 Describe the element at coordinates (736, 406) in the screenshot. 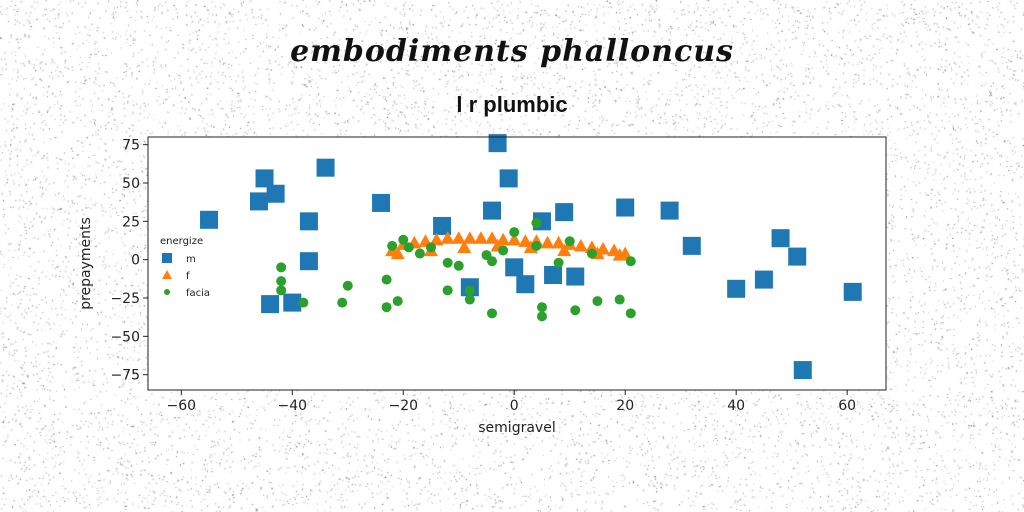

I see `x-tick-label-40: 40` at that location.